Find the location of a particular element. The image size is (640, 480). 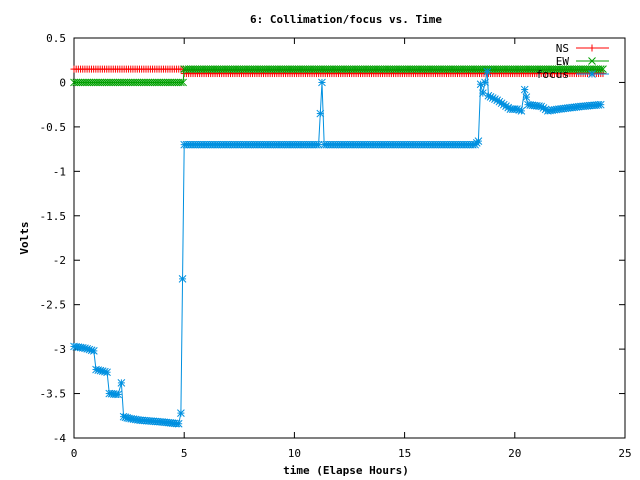

x-tick-label: 25 is located at coordinates (624, 453).